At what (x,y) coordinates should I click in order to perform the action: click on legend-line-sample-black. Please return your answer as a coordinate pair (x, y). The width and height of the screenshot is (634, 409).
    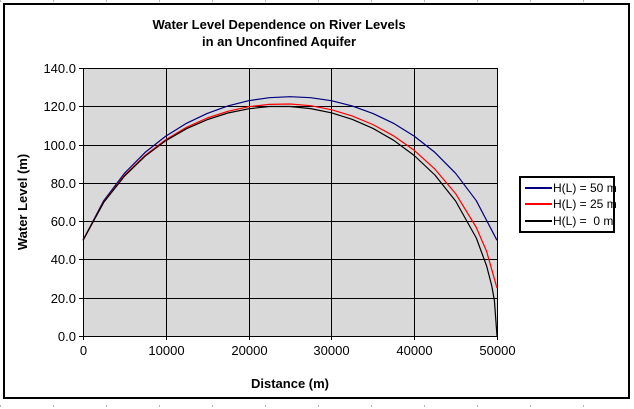
    Looking at the image, I should click on (538, 220).